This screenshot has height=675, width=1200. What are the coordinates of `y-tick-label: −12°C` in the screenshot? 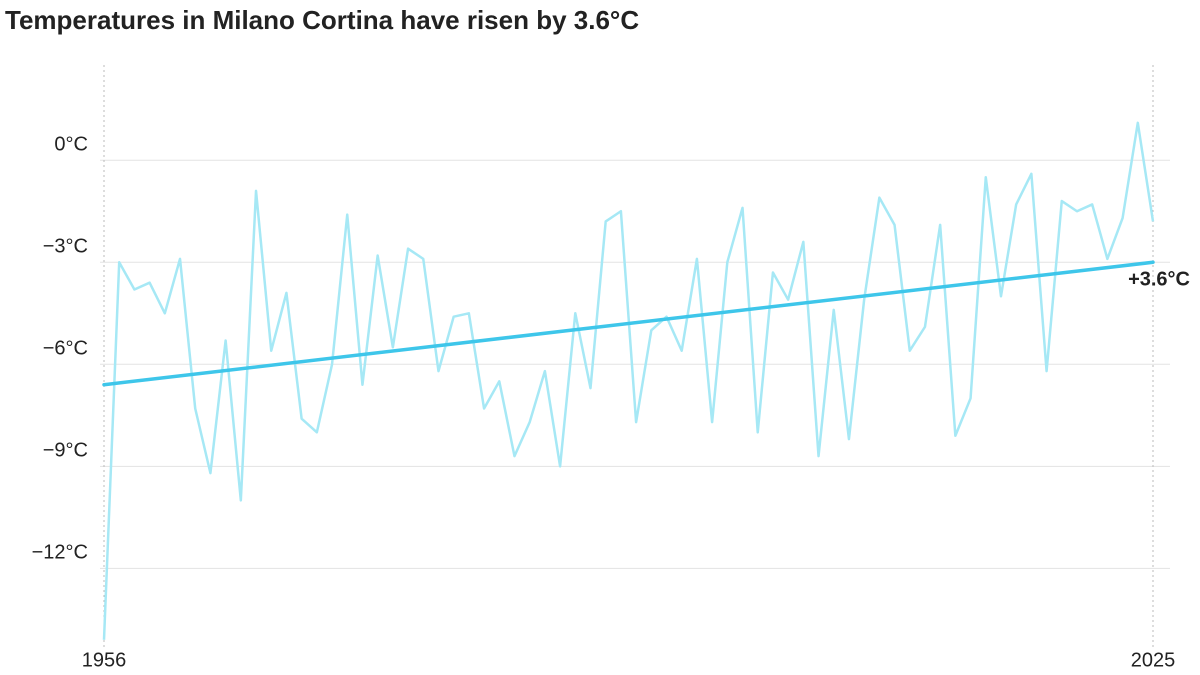 It's located at (60, 553).